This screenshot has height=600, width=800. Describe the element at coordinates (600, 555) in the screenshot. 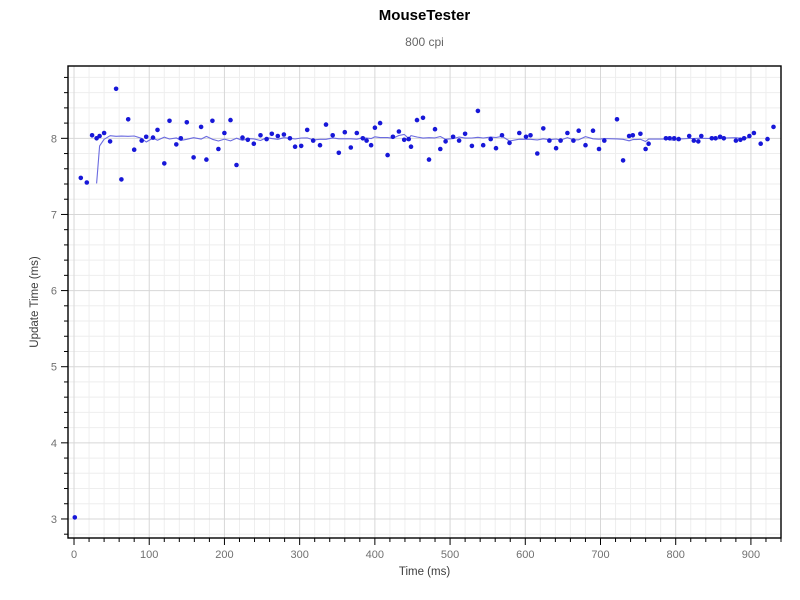

I see `x-tick-label: 700` at that location.